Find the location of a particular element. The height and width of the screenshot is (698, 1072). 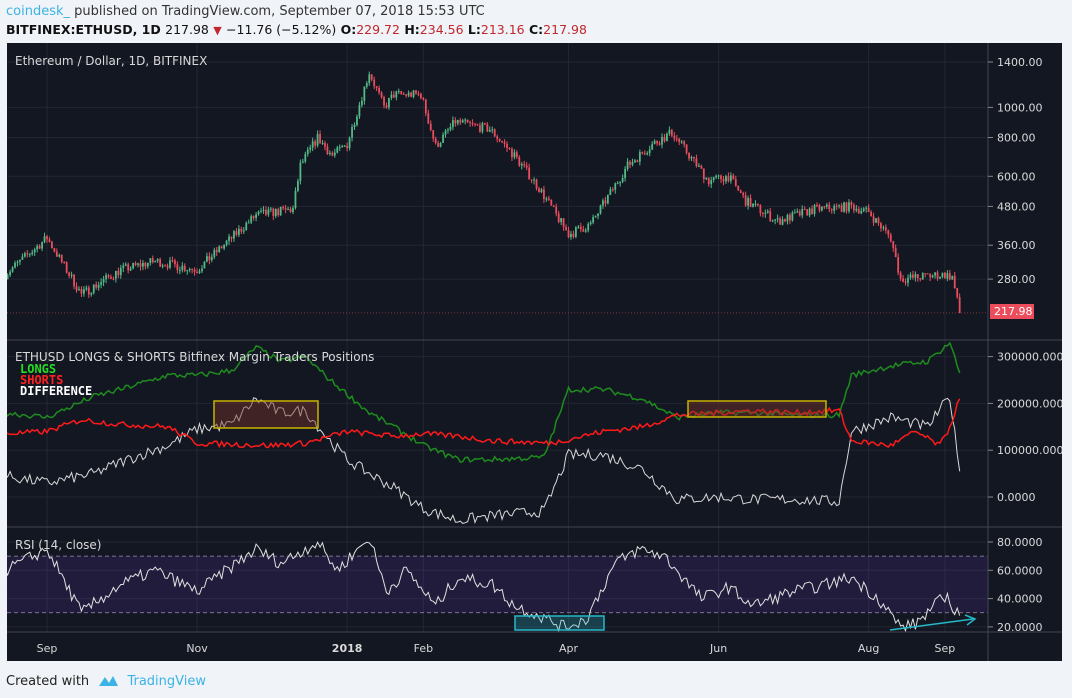

tradingview-cloud-icon is located at coordinates (109, 681).